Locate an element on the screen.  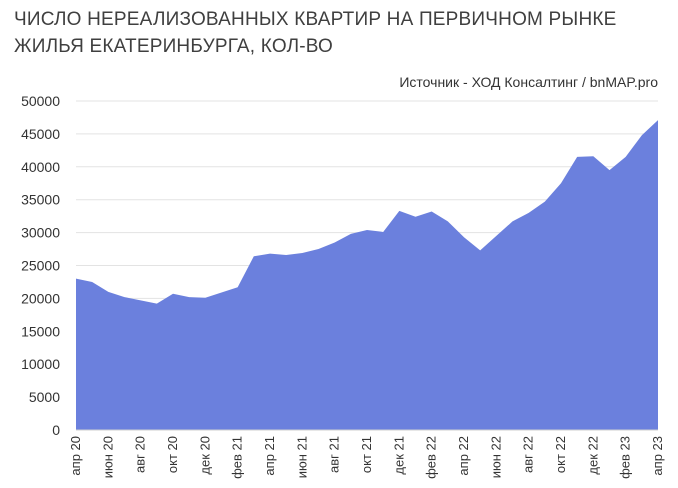
x-tick-label: апр 20 is located at coordinates (75, 456).